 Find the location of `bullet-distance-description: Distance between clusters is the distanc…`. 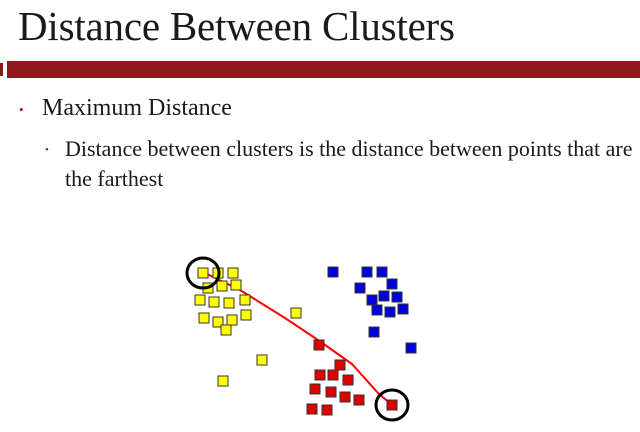

bullet-distance-description: Distance between clusters is the distanc… is located at coordinates (349, 163).